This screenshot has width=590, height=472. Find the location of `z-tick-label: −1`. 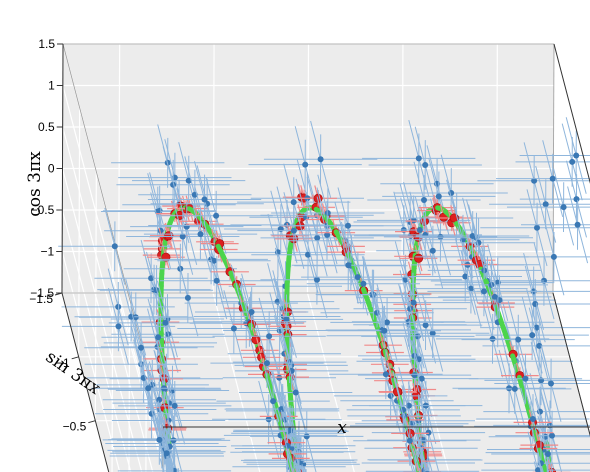

z-tick-label: −1 is located at coordinates (48, 252).